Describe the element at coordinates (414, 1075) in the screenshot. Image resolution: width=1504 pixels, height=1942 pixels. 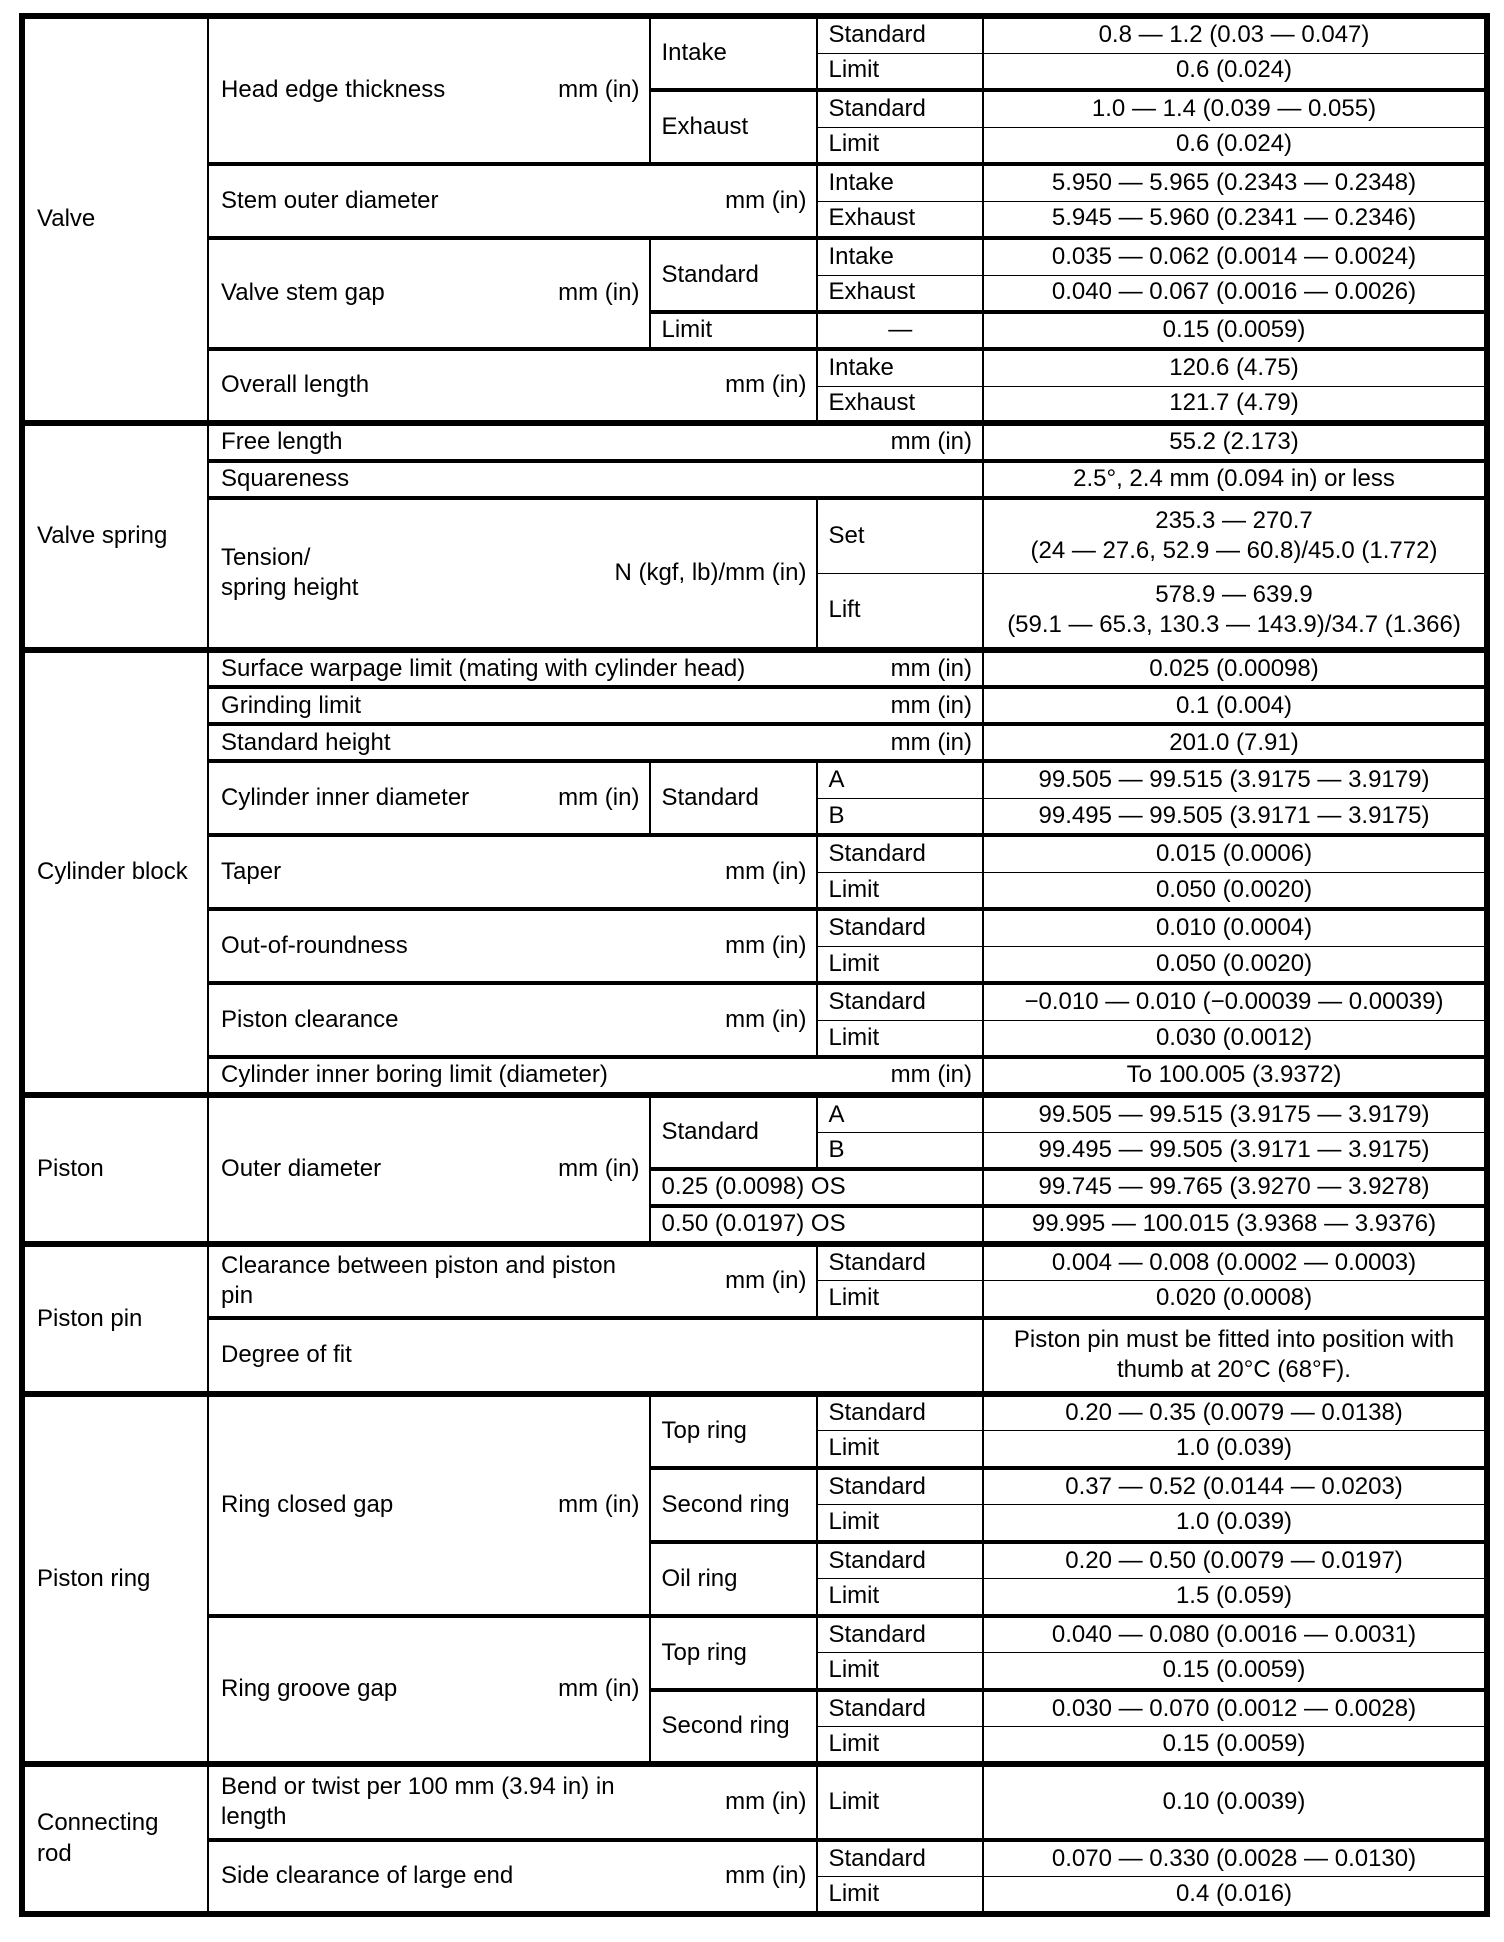
I see `parameter-label: Cylinder inner boring limit (diameter)` at that location.